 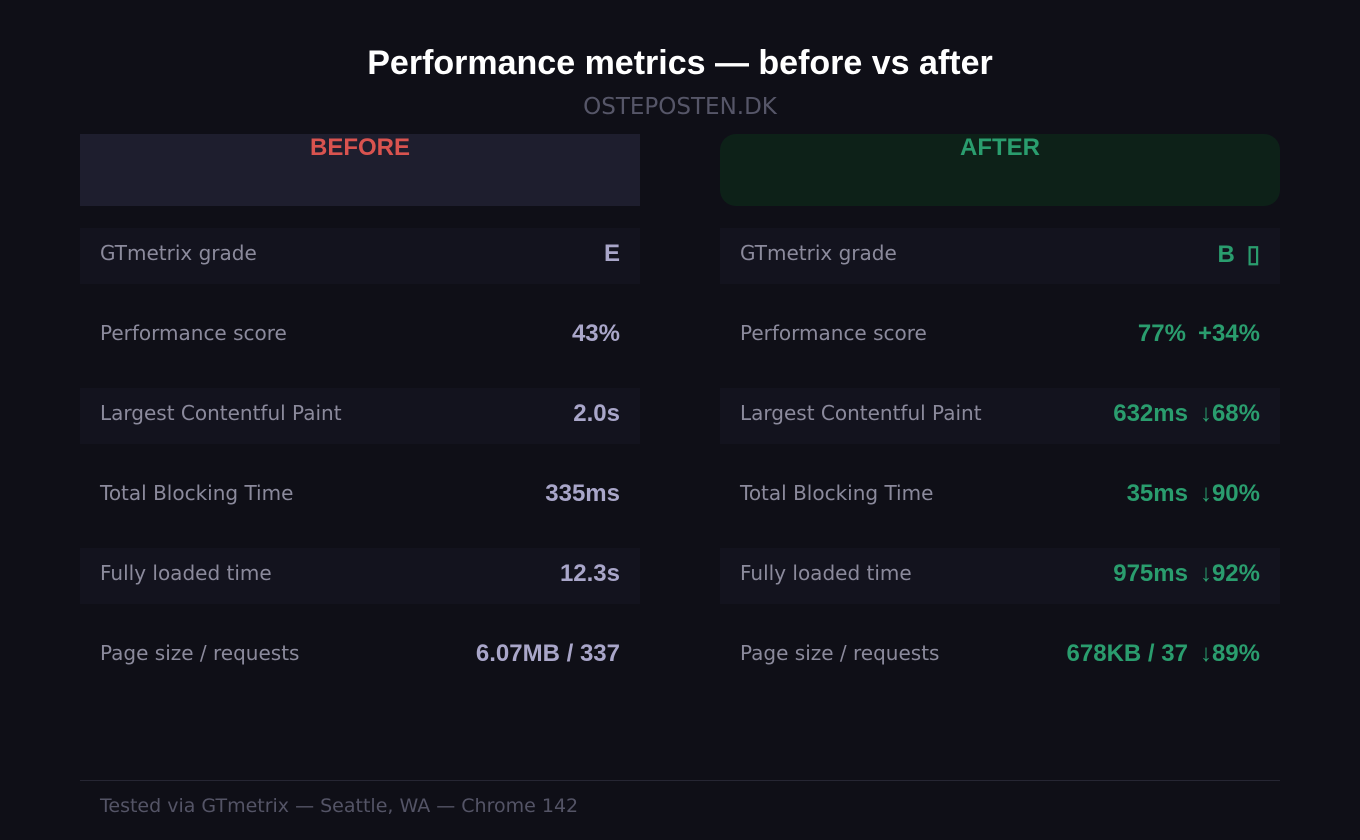 I want to click on metric-value: B ▯, so click(x=1238, y=254).